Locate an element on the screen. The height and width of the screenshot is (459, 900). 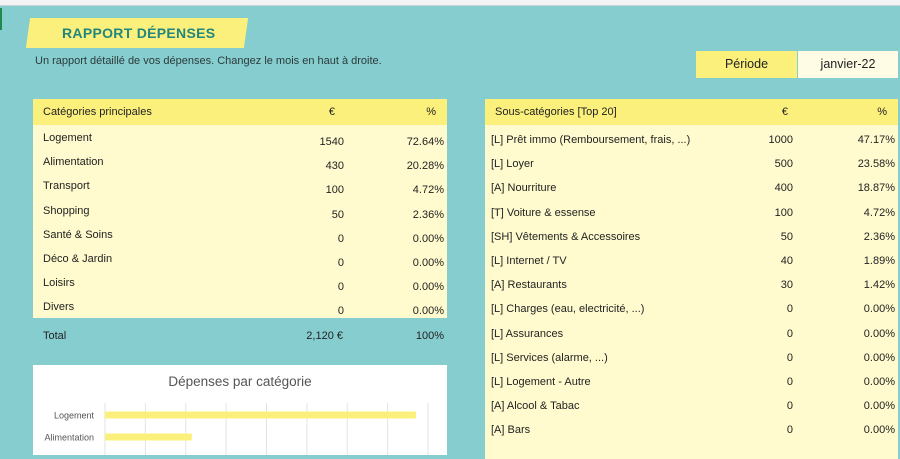
row-name: [A] Restaurants is located at coordinates (529, 285).